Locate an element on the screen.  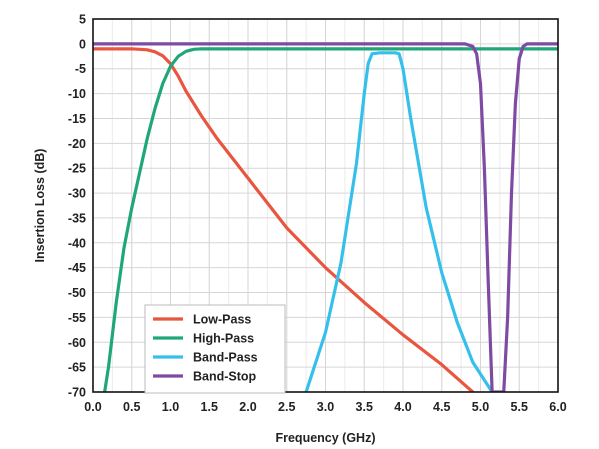
y-tick-label: -50 is located at coordinates (77, 293).